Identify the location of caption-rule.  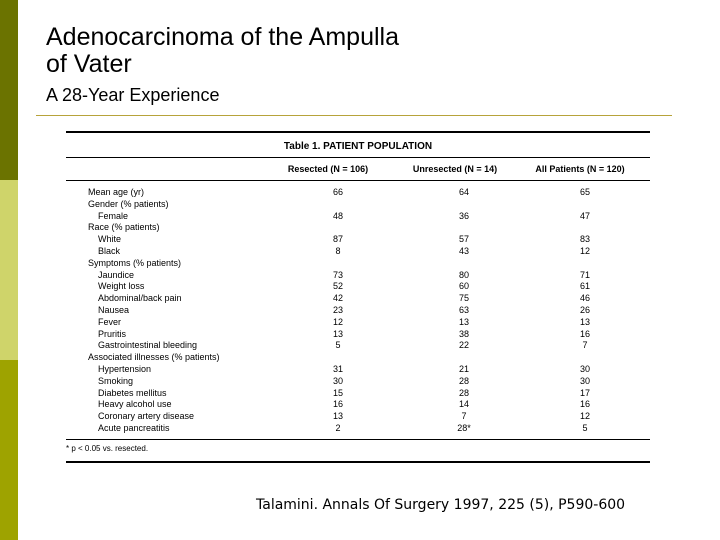
(358, 157).